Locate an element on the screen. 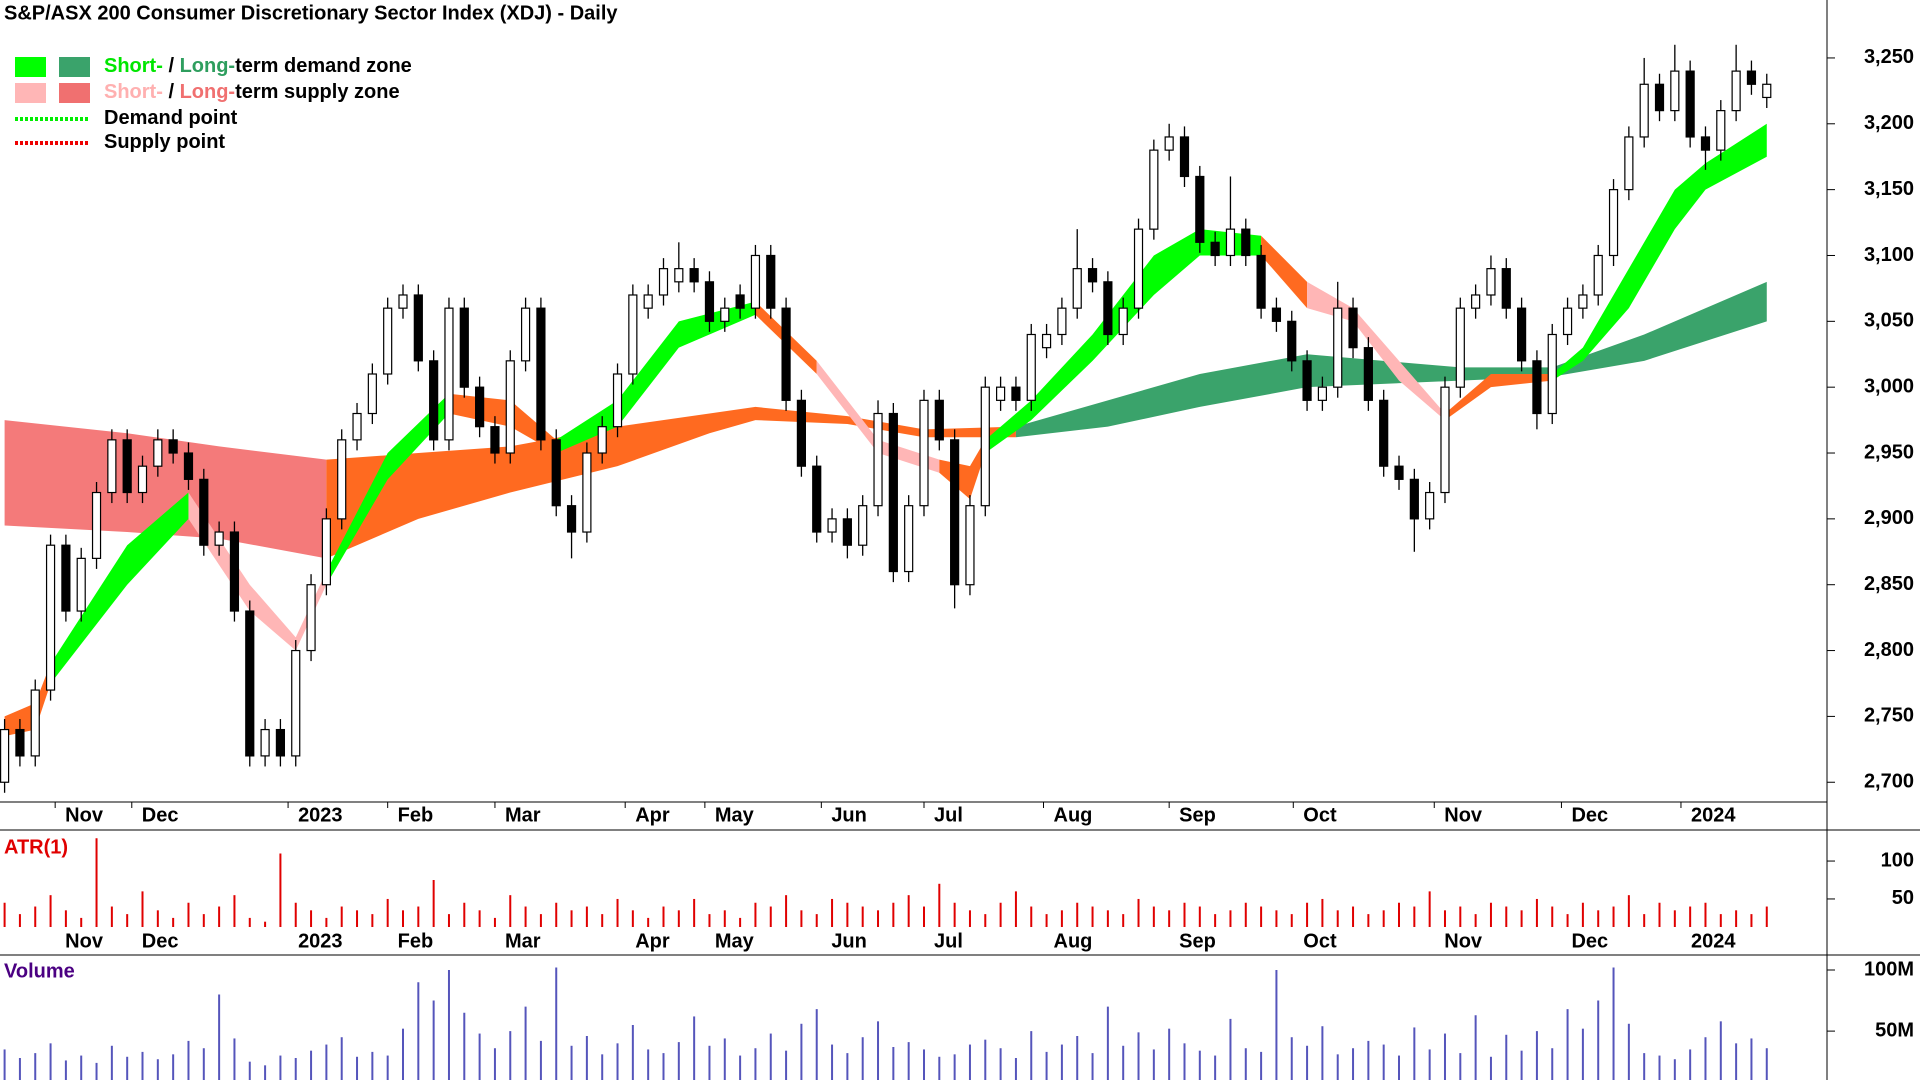 The height and width of the screenshot is (1080, 1920). x-tick-label: Sep is located at coordinates (1197, 815).